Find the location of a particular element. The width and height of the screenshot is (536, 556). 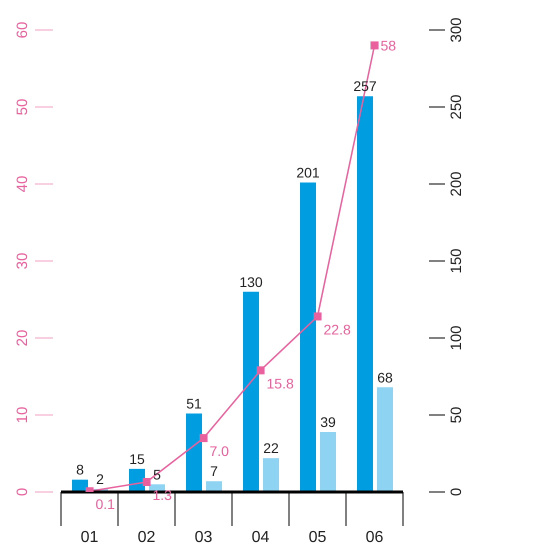

y2-tick-label: 150 is located at coordinates (456, 261).